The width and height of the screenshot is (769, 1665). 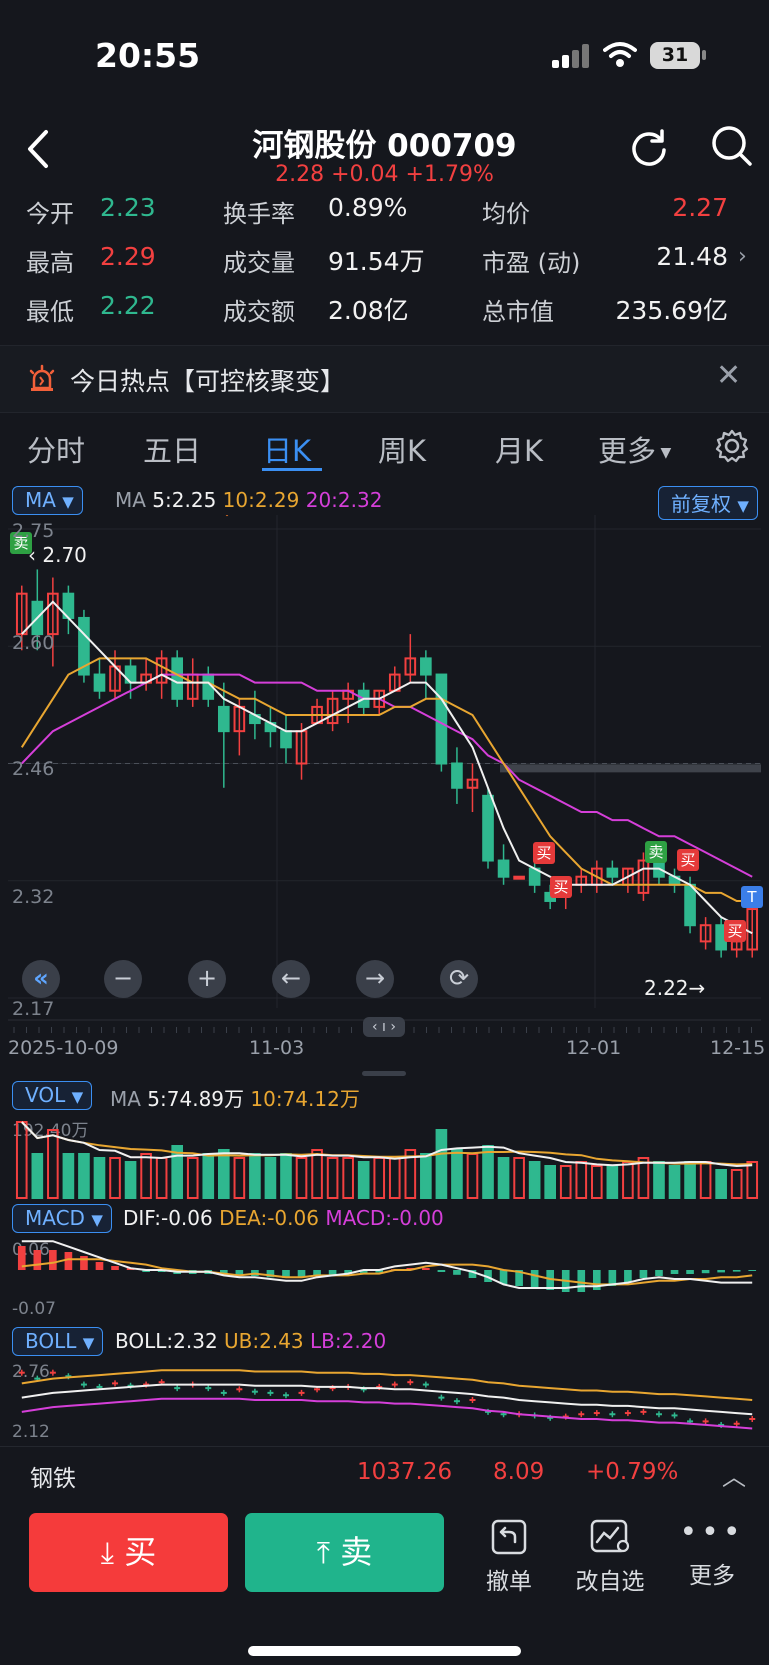 What do you see at coordinates (58, 1341) in the screenshot?
I see `indicator-select-boll: BOLL ▼` at bounding box center [58, 1341].